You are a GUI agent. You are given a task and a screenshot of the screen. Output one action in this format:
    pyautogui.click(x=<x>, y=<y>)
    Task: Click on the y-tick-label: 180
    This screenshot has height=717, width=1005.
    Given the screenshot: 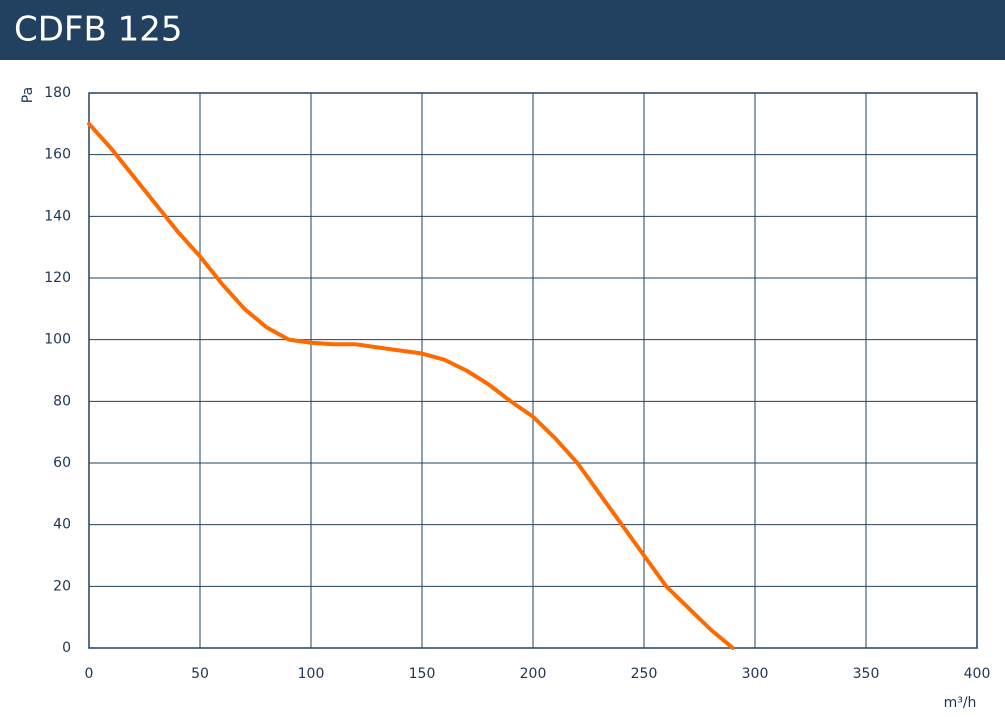 What is the action you would take?
    pyautogui.click(x=57, y=93)
    